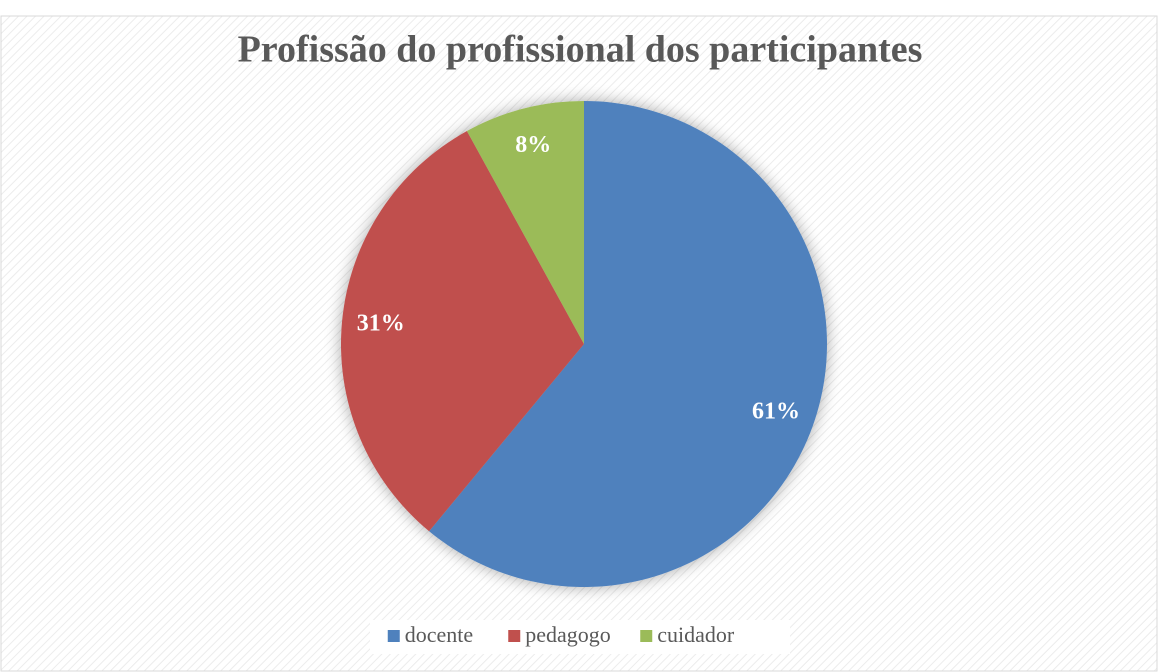 Image resolution: width=1159 pixels, height=672 pixels. What do you see at coordinates (776, 412) in the screenshot?
I see `data-label: 61%` at bounding box center [776, 412].